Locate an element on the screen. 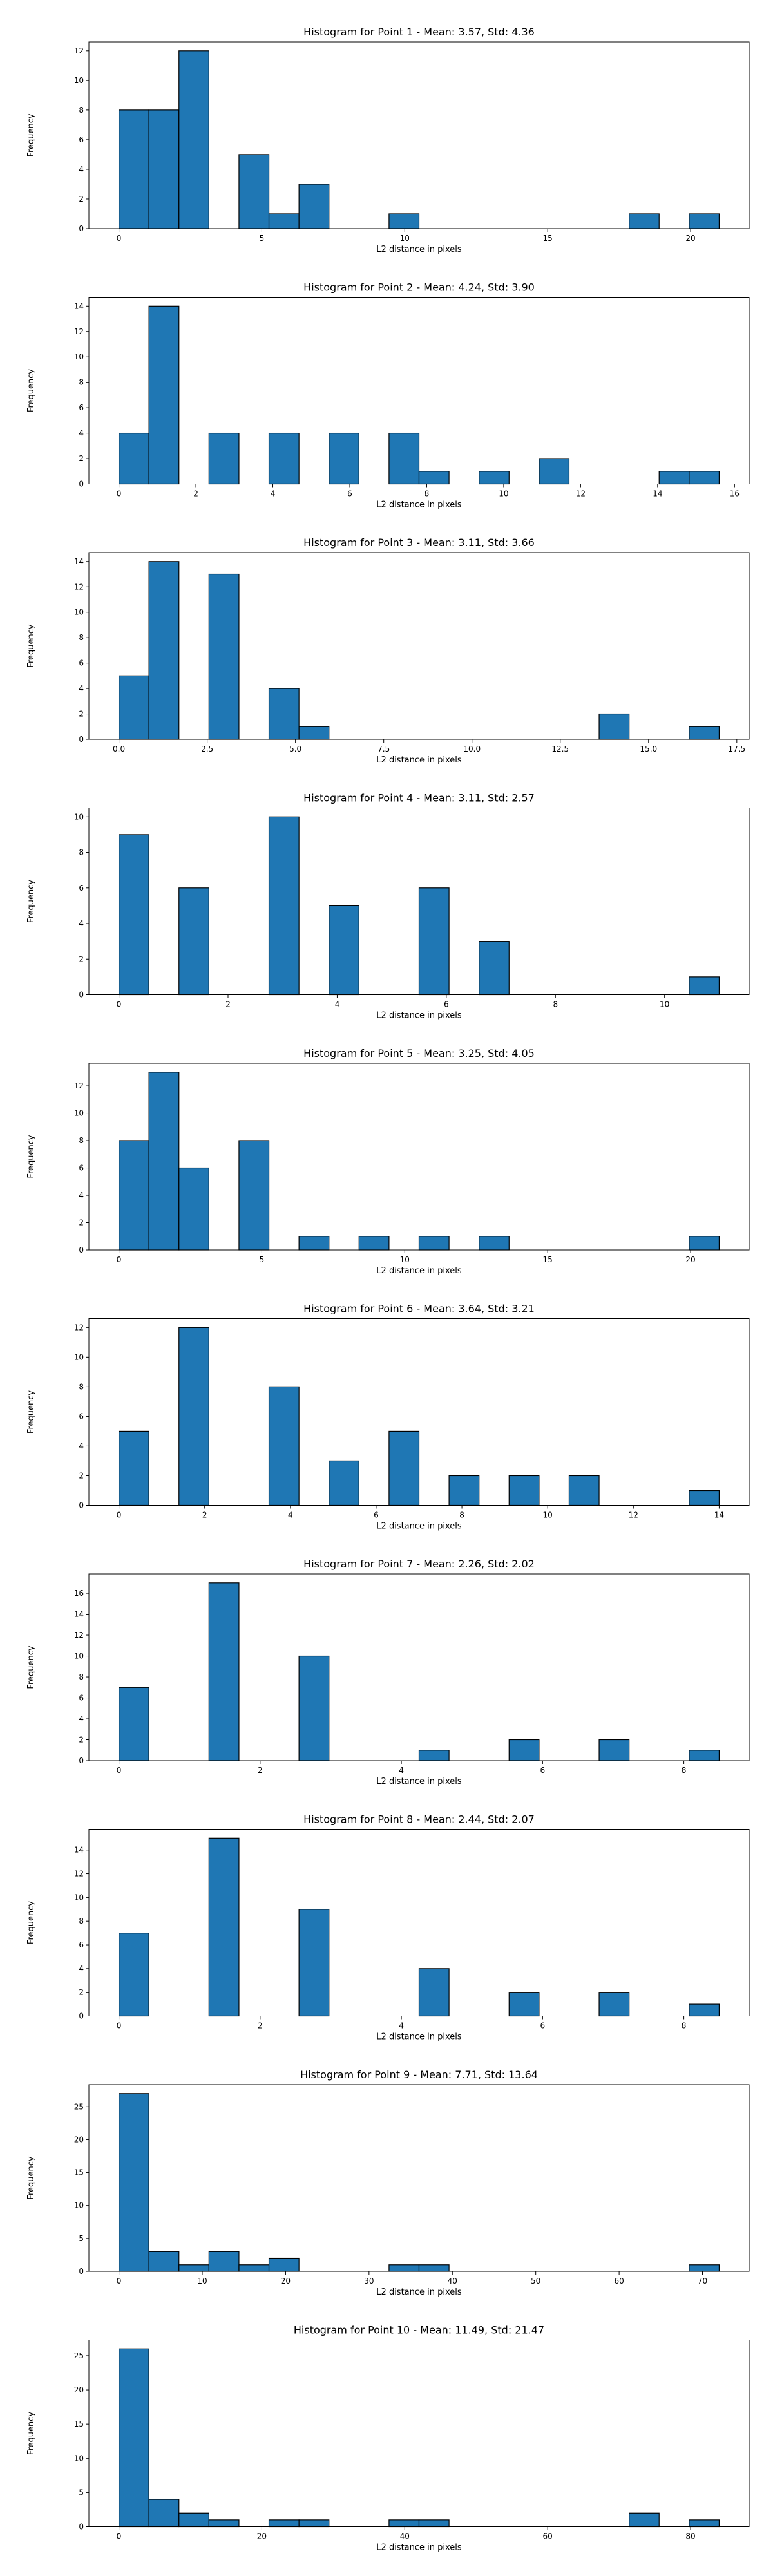 The image size is (773, 2576). x-tick-label: 2.5 is located at coordinates (207, 749).